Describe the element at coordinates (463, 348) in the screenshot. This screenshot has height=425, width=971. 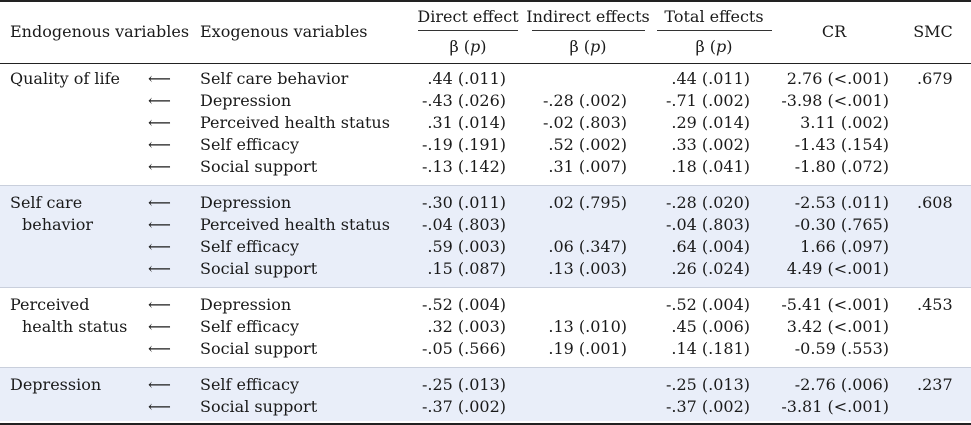
I see `direct-cell: -.05 (.566)` at that location.